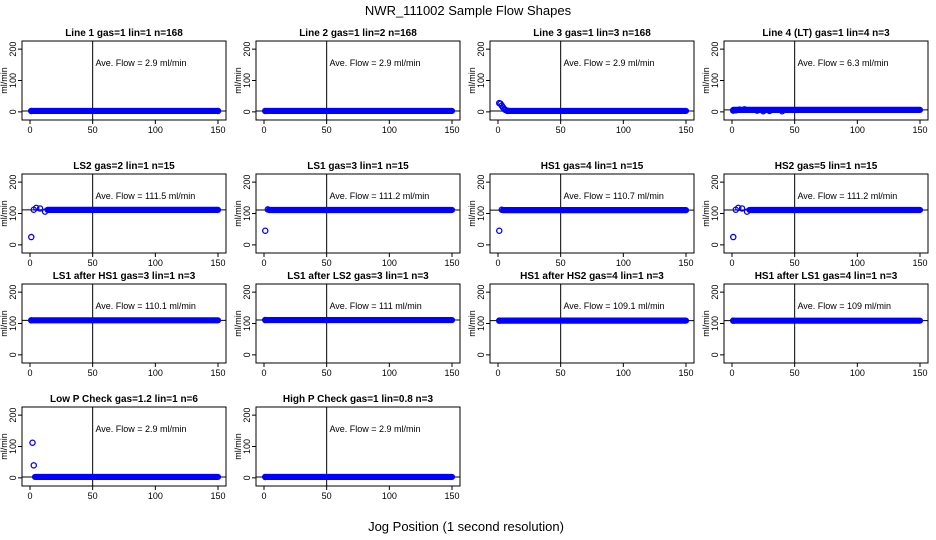 The image size is (936, 540). What do you see at coordinates (842, 63) in the screenshot?
I see `average-flow-annotation: Ave. Flow = 6.3 ml/min` at bounding box center [842, 63].